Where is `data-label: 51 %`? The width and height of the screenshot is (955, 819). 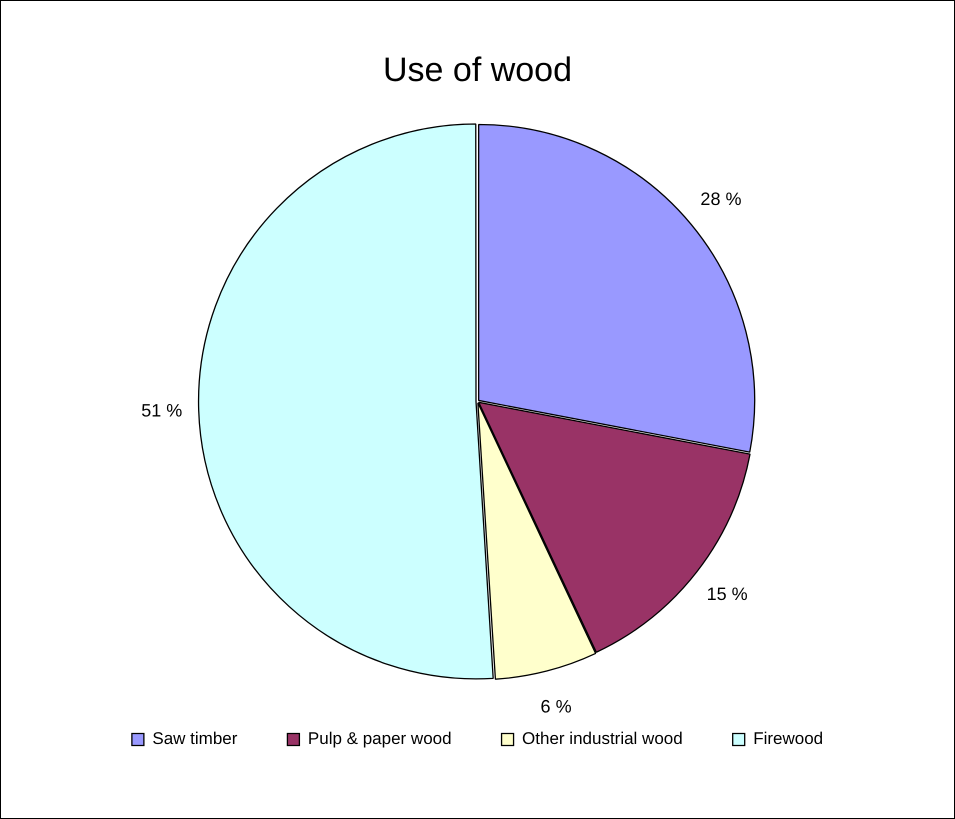
data-label: 51 % is located at coordinates (161, 410).